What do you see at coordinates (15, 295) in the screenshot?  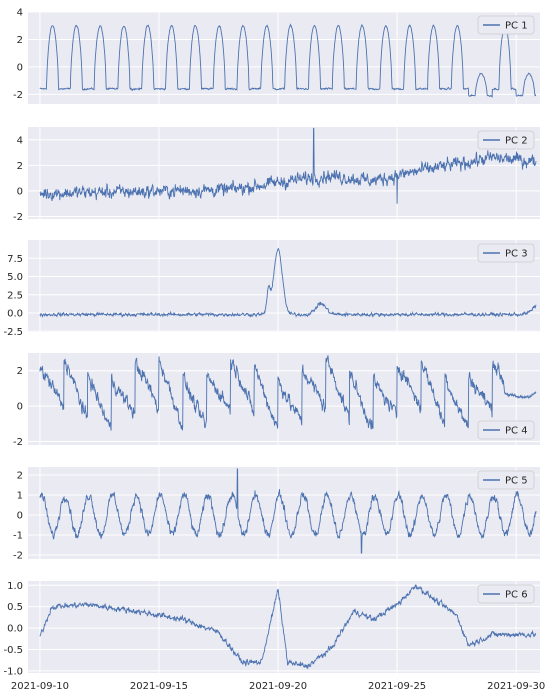 I see `y-tick-label: 2.5` at bounding box center [15, 295].